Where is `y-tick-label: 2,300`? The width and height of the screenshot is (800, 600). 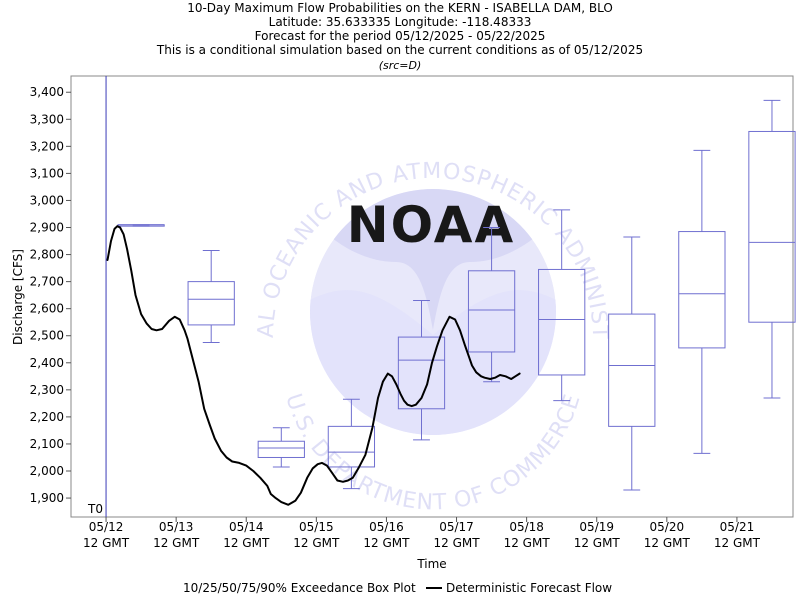
y-tick-label: 2,300 is located at coordinates (47, 390).